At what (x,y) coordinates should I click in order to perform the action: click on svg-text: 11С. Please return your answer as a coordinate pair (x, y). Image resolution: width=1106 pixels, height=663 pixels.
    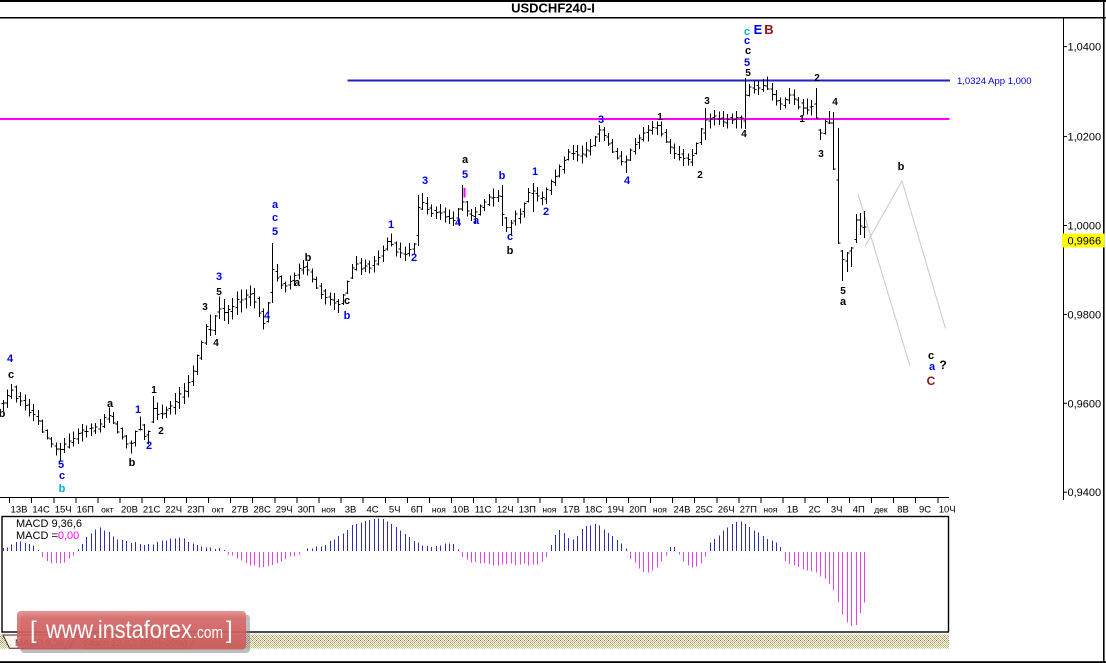
    Looking at the image, I should click on (483, 510).